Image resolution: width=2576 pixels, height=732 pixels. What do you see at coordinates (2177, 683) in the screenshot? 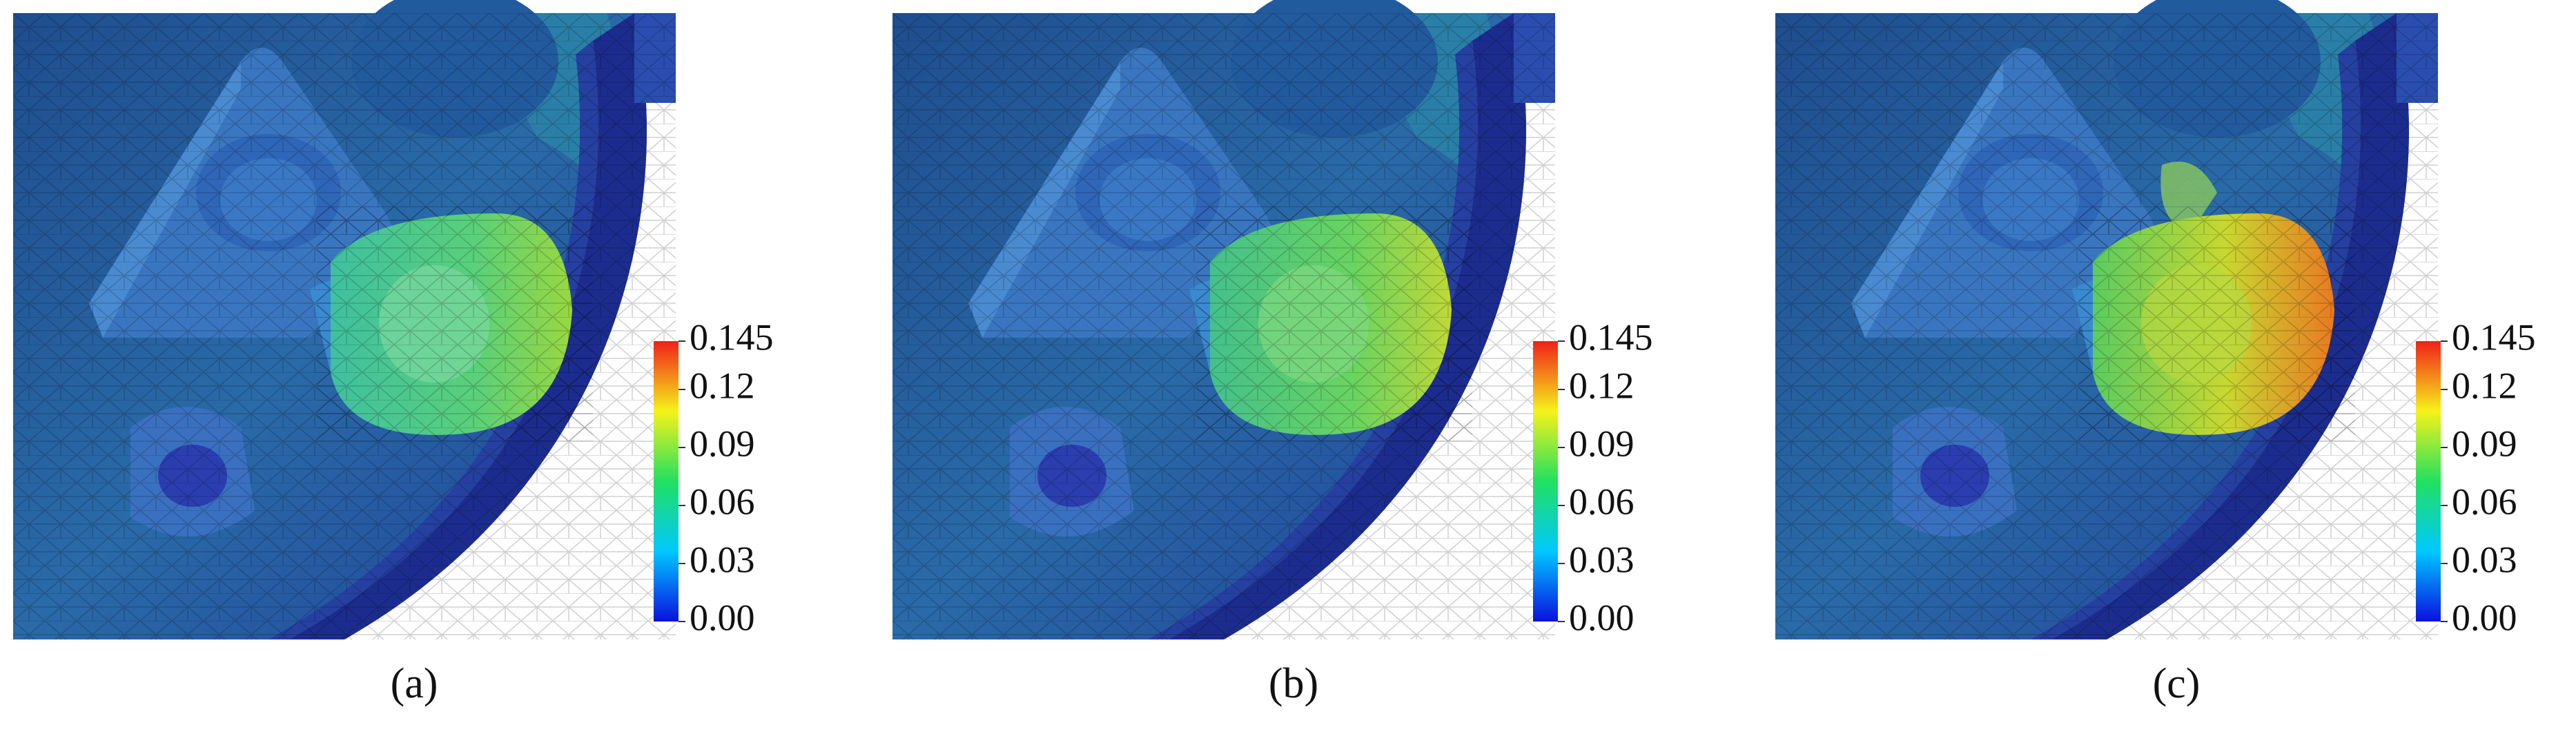
I see `panel-caption: (c)` at bounding box center [2177, 683].